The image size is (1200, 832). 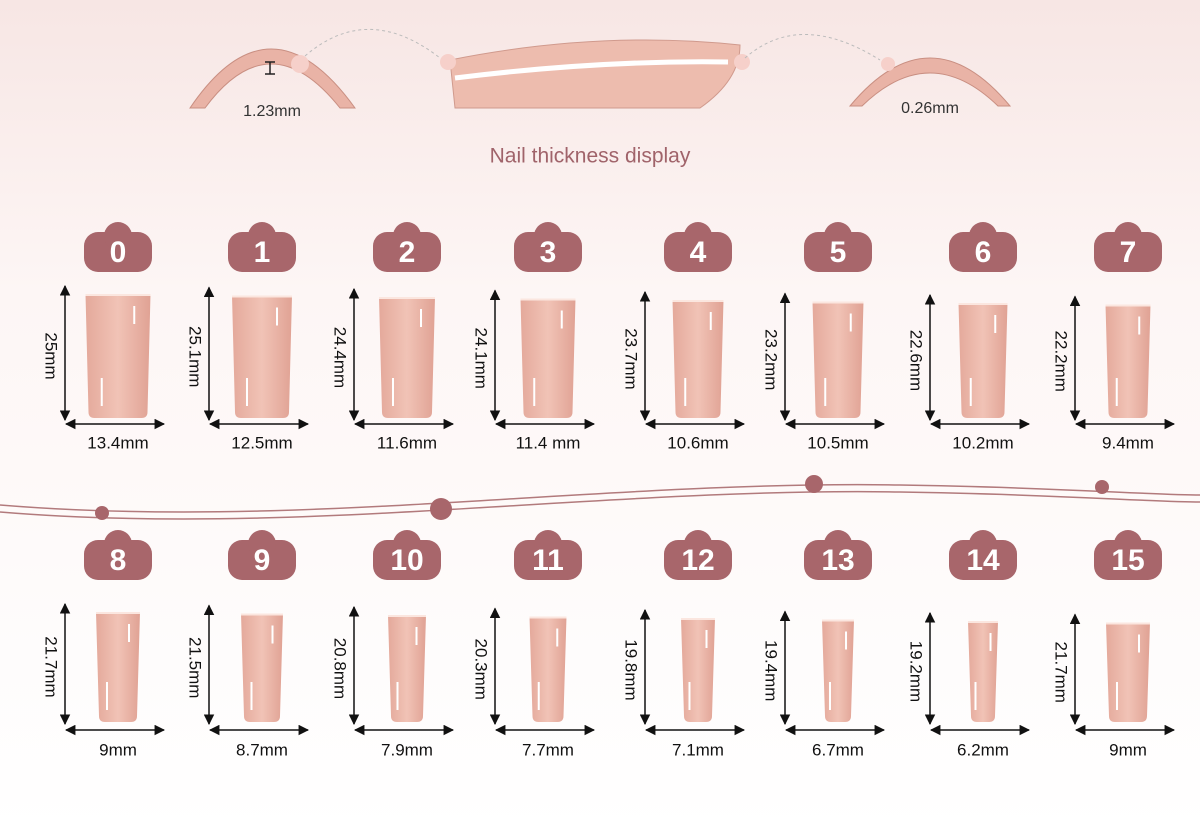 I want to click on size-label: 6, so click(x=983, y=252).